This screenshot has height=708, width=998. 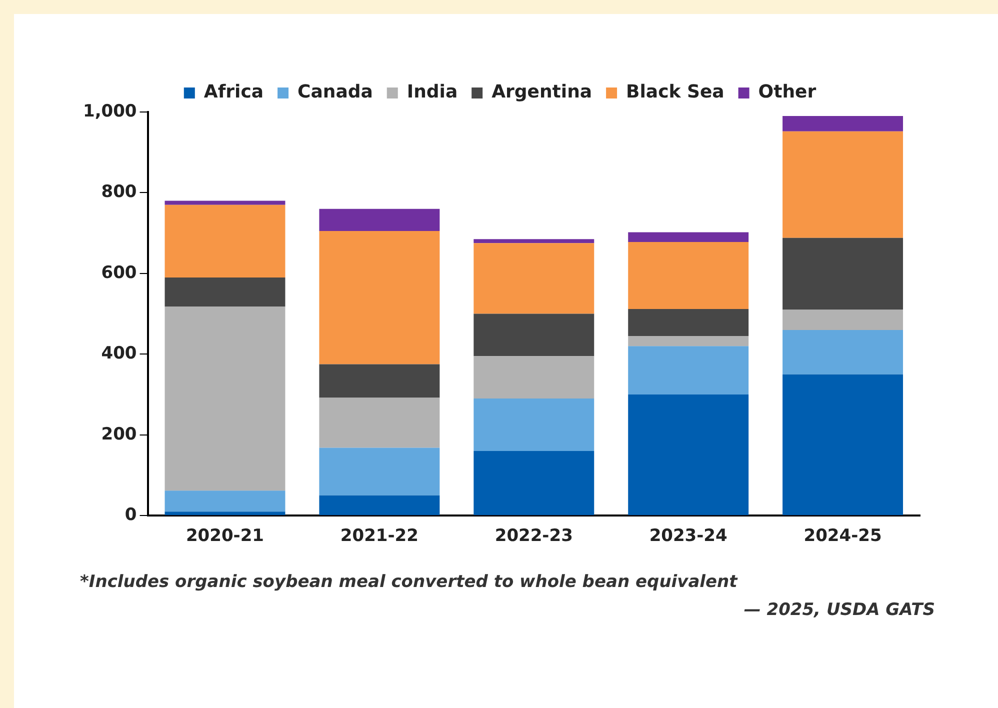 What do you see at coordinates (542, 92) in the screenshot?
I see `legend-label: Argentina` at bounding box center [542, 92].